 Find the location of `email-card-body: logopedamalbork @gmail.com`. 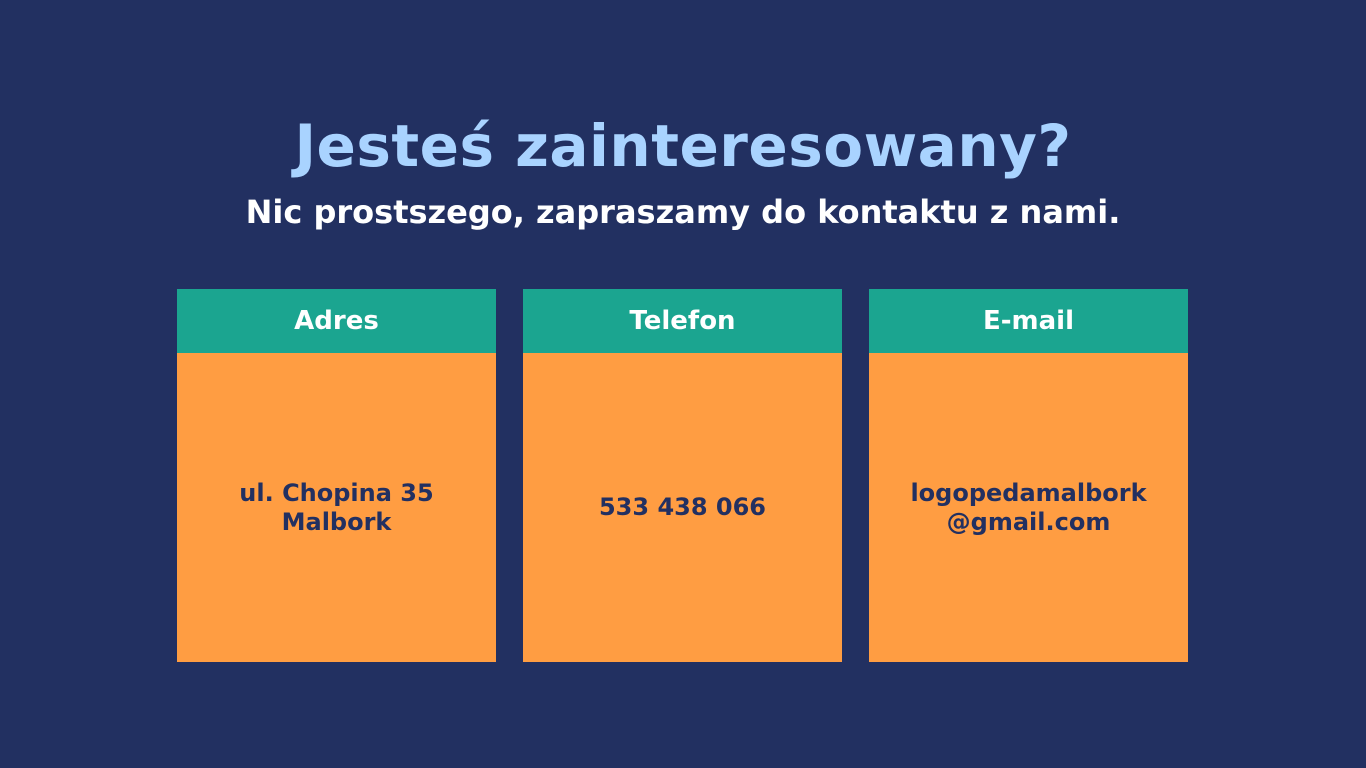

email-card-body: logopedamalbork @gmail.com is located at coordinates (1028, 507).